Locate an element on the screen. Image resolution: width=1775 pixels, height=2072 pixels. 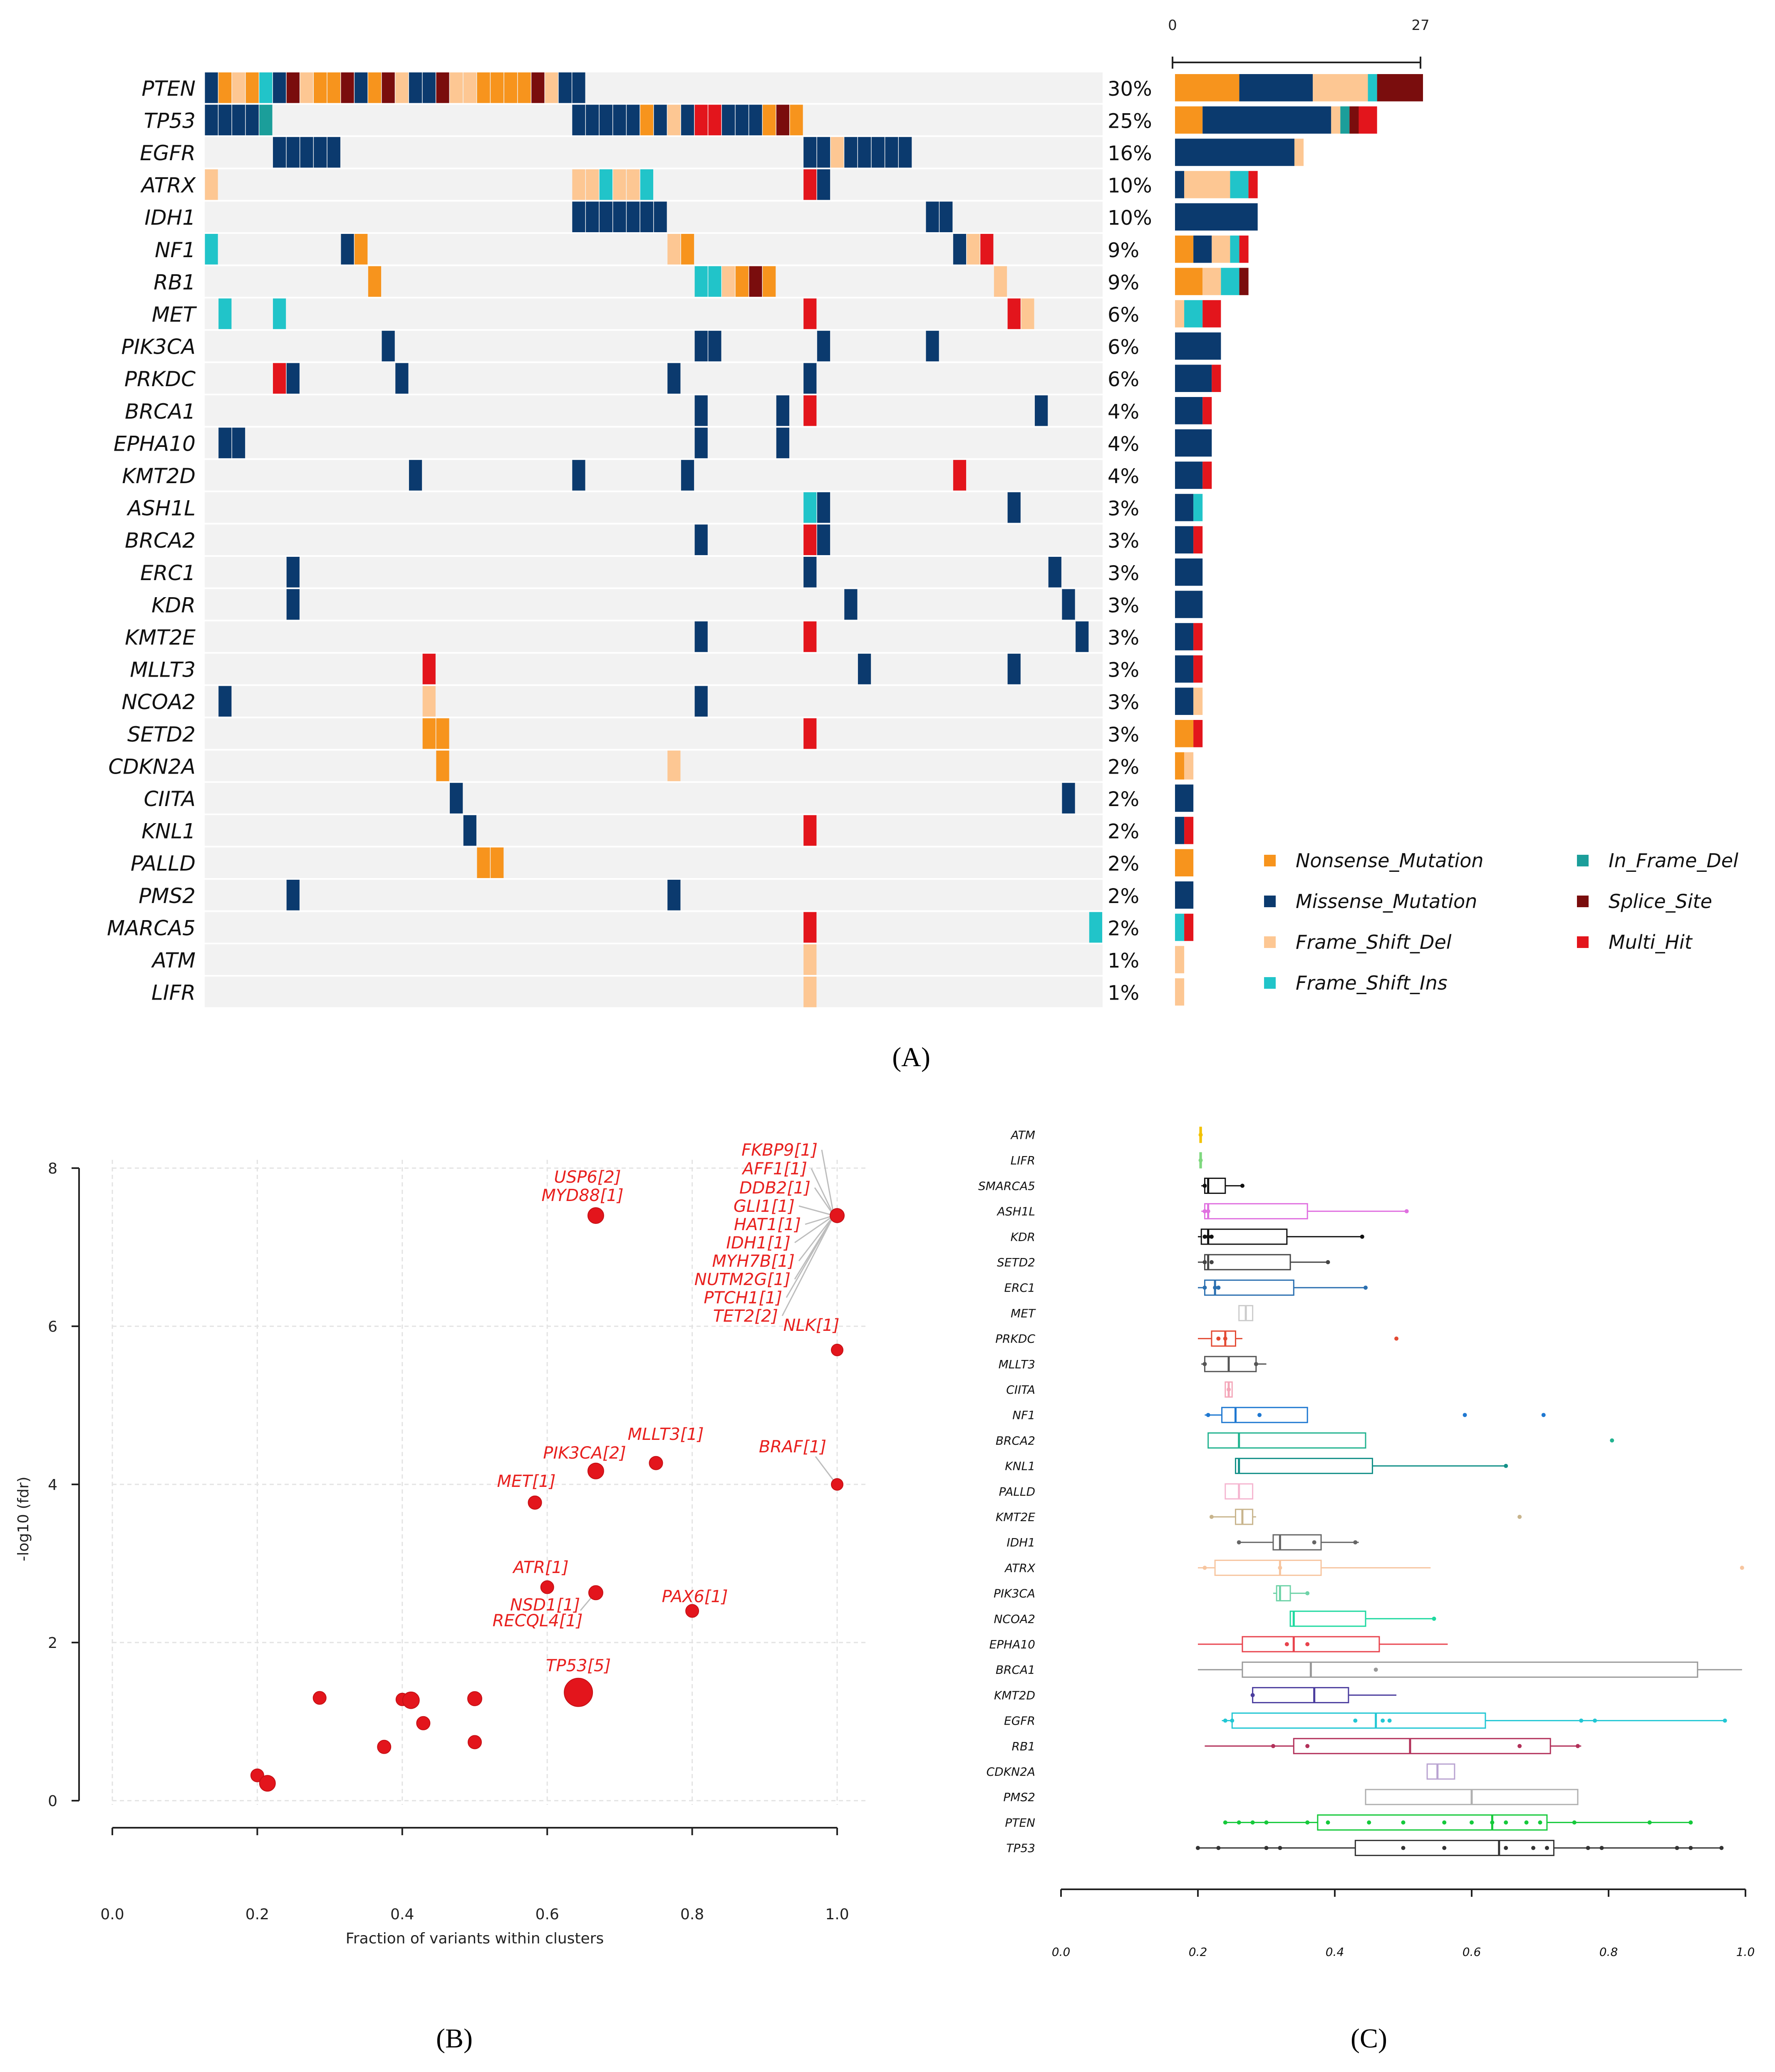
cluster-label: RECQL4[1] is located at coordinates (538, 1620).